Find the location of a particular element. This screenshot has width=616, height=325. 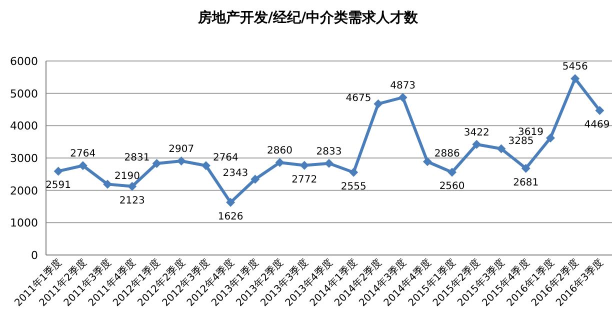

data-label: 2833 is located at coordinates (329, 152).